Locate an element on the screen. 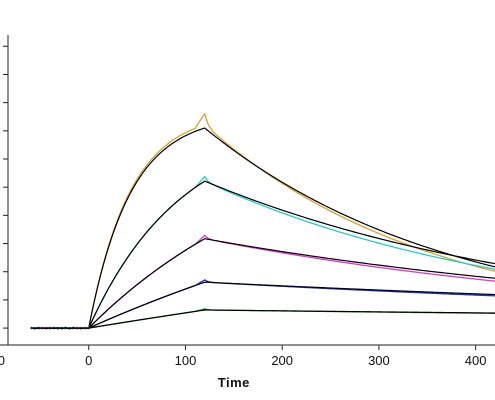  x-tick-label-3: 200 is located at coordinates (282, 360).